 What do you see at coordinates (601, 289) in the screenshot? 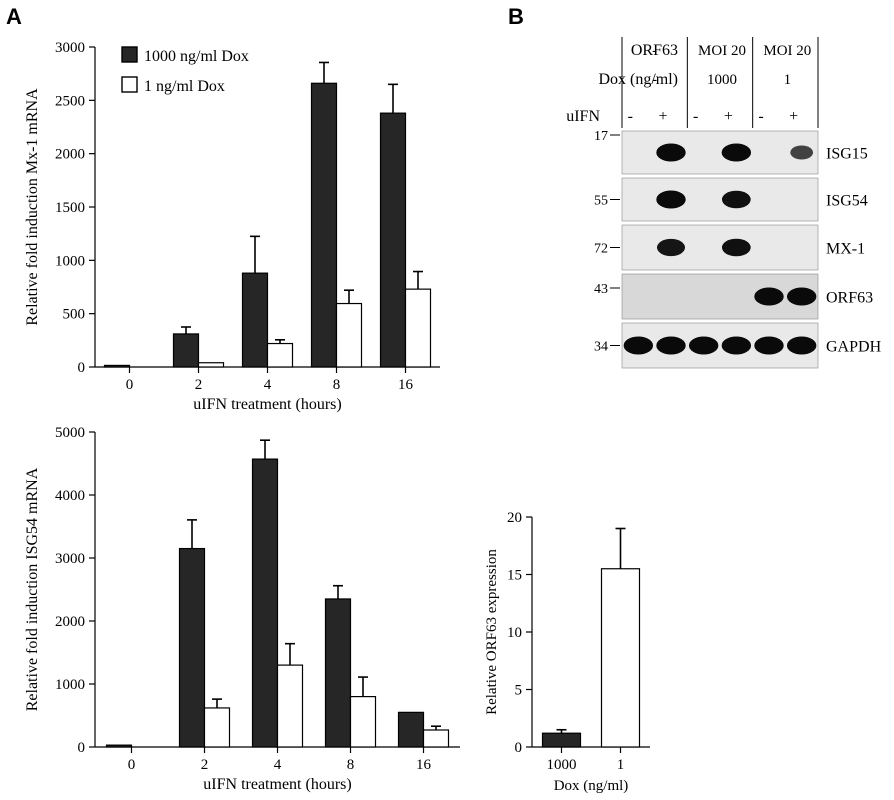
I see `mw-marker-label: 43` at bounding box center [601, 289].